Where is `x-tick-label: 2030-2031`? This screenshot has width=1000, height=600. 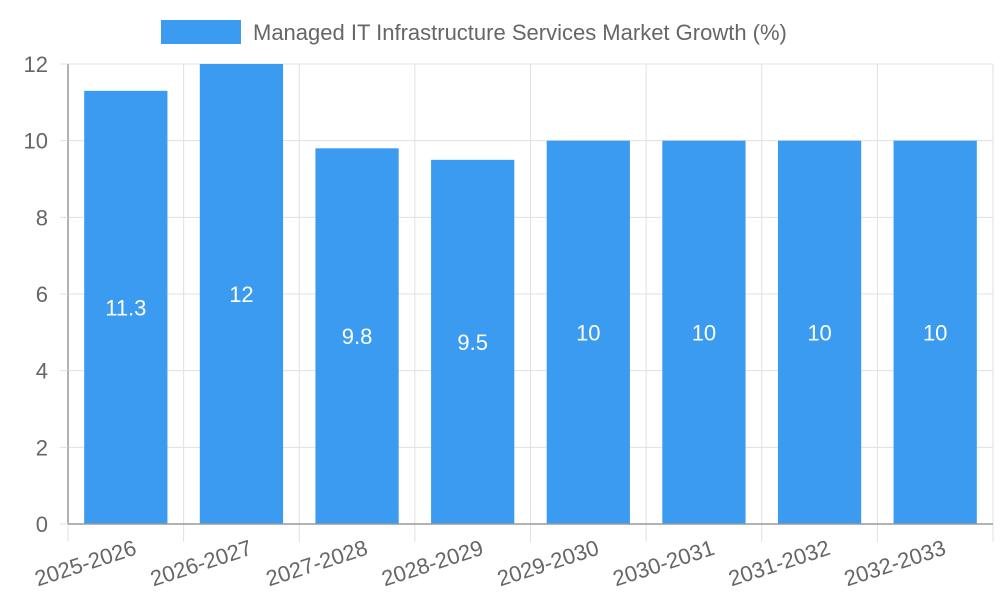 x-tick-label: 2030-2031 is located at coordinates (664, 563).